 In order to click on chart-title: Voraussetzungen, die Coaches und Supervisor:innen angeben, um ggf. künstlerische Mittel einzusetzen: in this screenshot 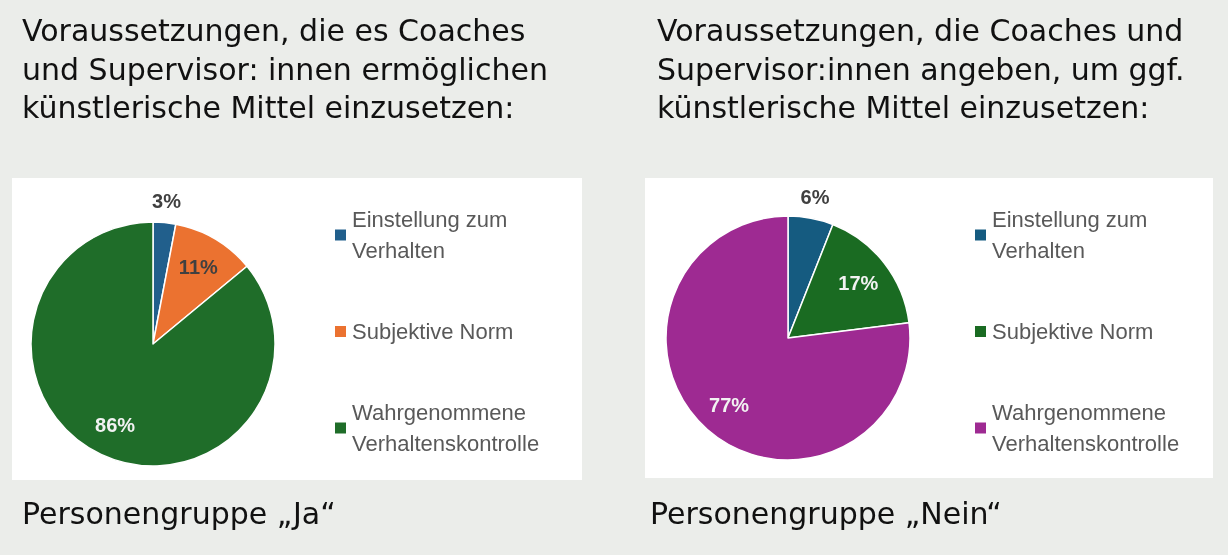, I will do `click(921, 69)`.